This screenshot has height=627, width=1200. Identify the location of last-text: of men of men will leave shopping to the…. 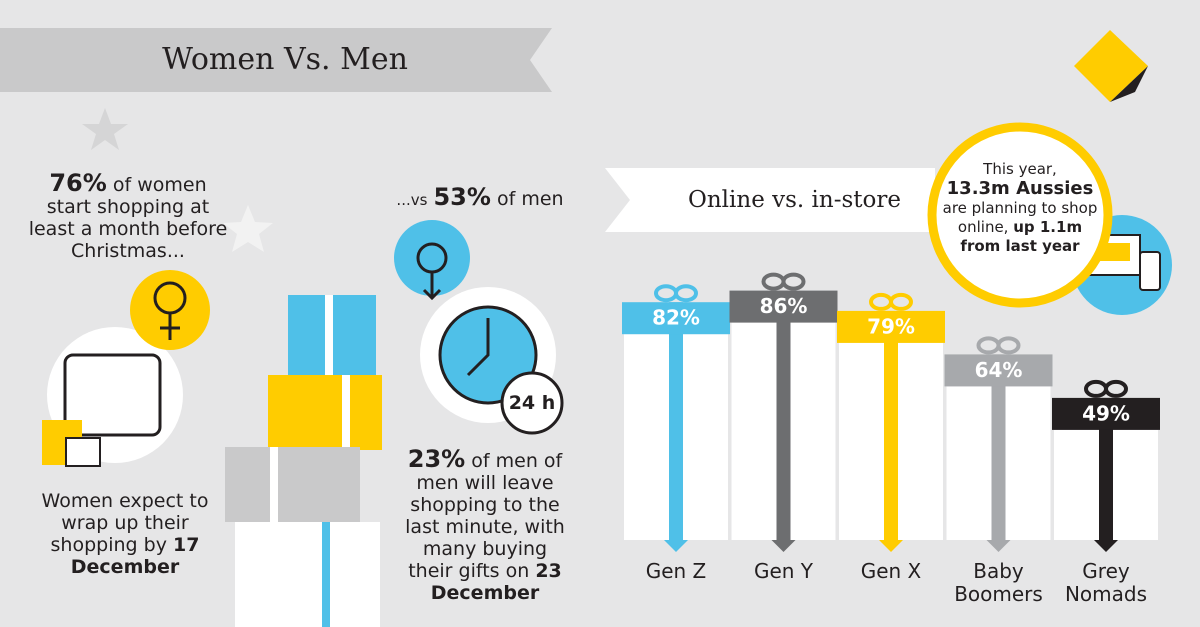
(485, 516).